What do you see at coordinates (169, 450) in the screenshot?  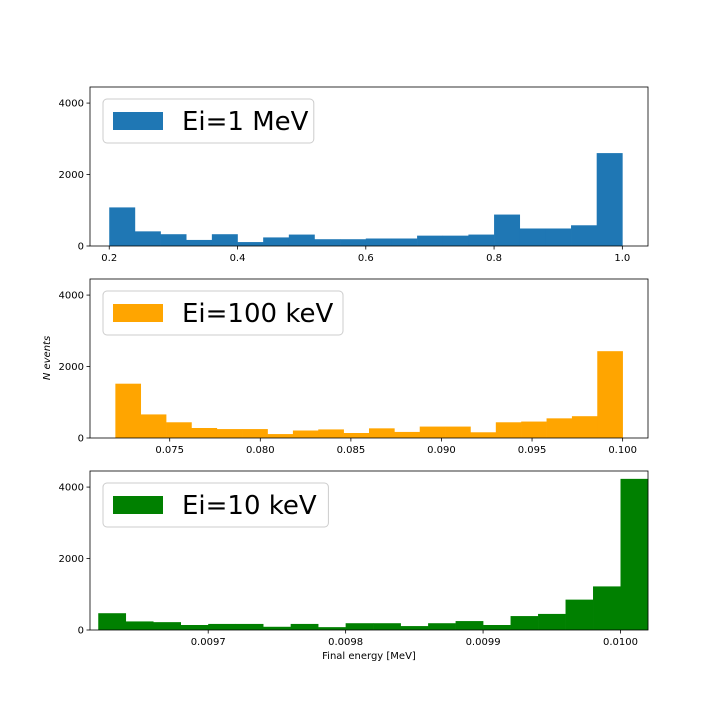 I see `x-tick-label: 0.075` at bounding box center [169, 450].